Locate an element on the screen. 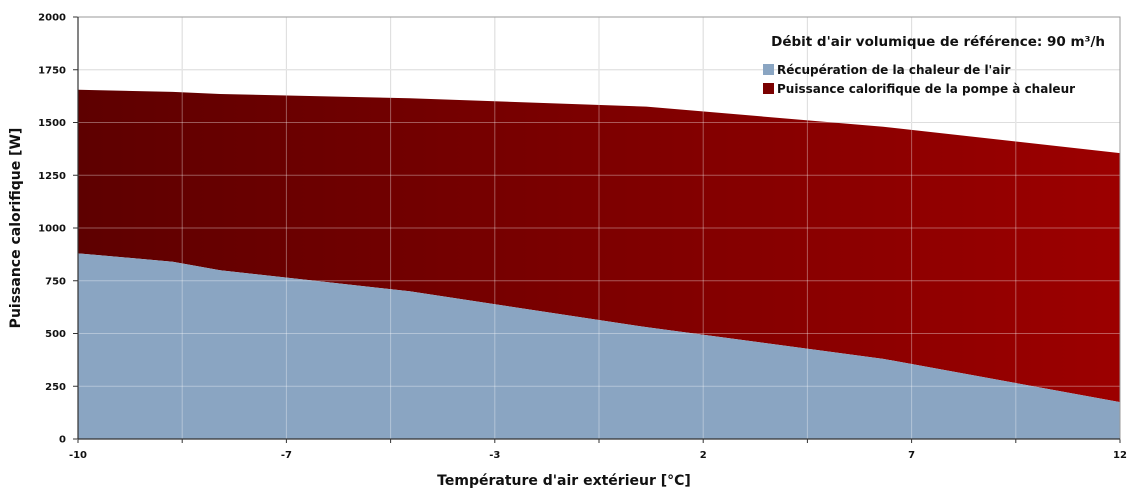 The width and height of the screenshot is (1129, 493). x-tick-label: 12 is located at coordinates (1120, 455).